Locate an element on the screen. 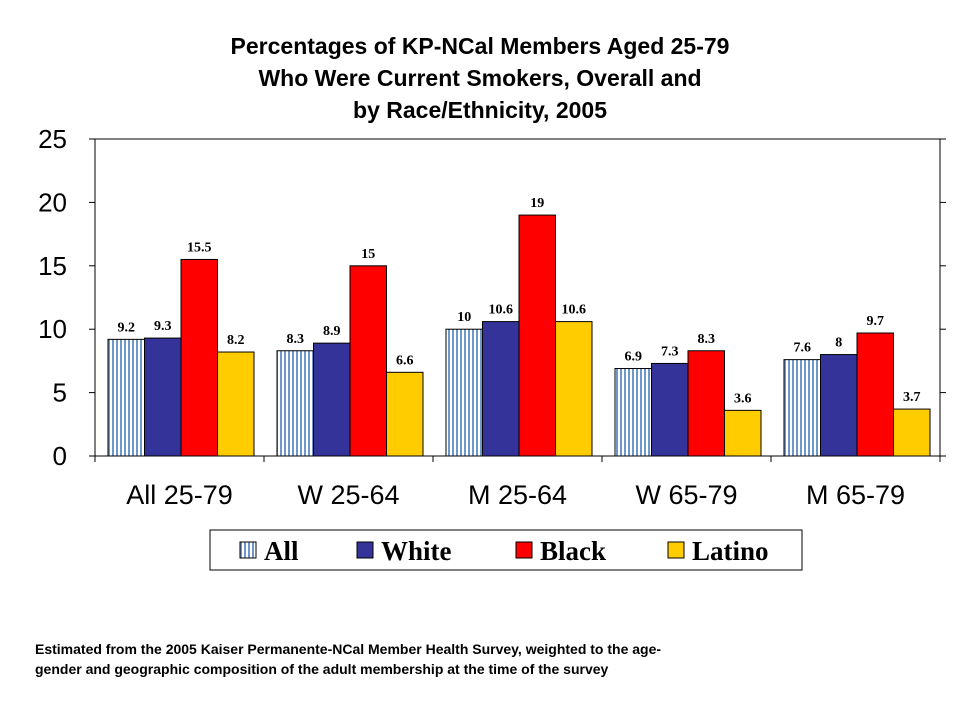 The width and height of the screenshot is (960, 720). data-label-black: 15 is located at coordinates (368, 254).